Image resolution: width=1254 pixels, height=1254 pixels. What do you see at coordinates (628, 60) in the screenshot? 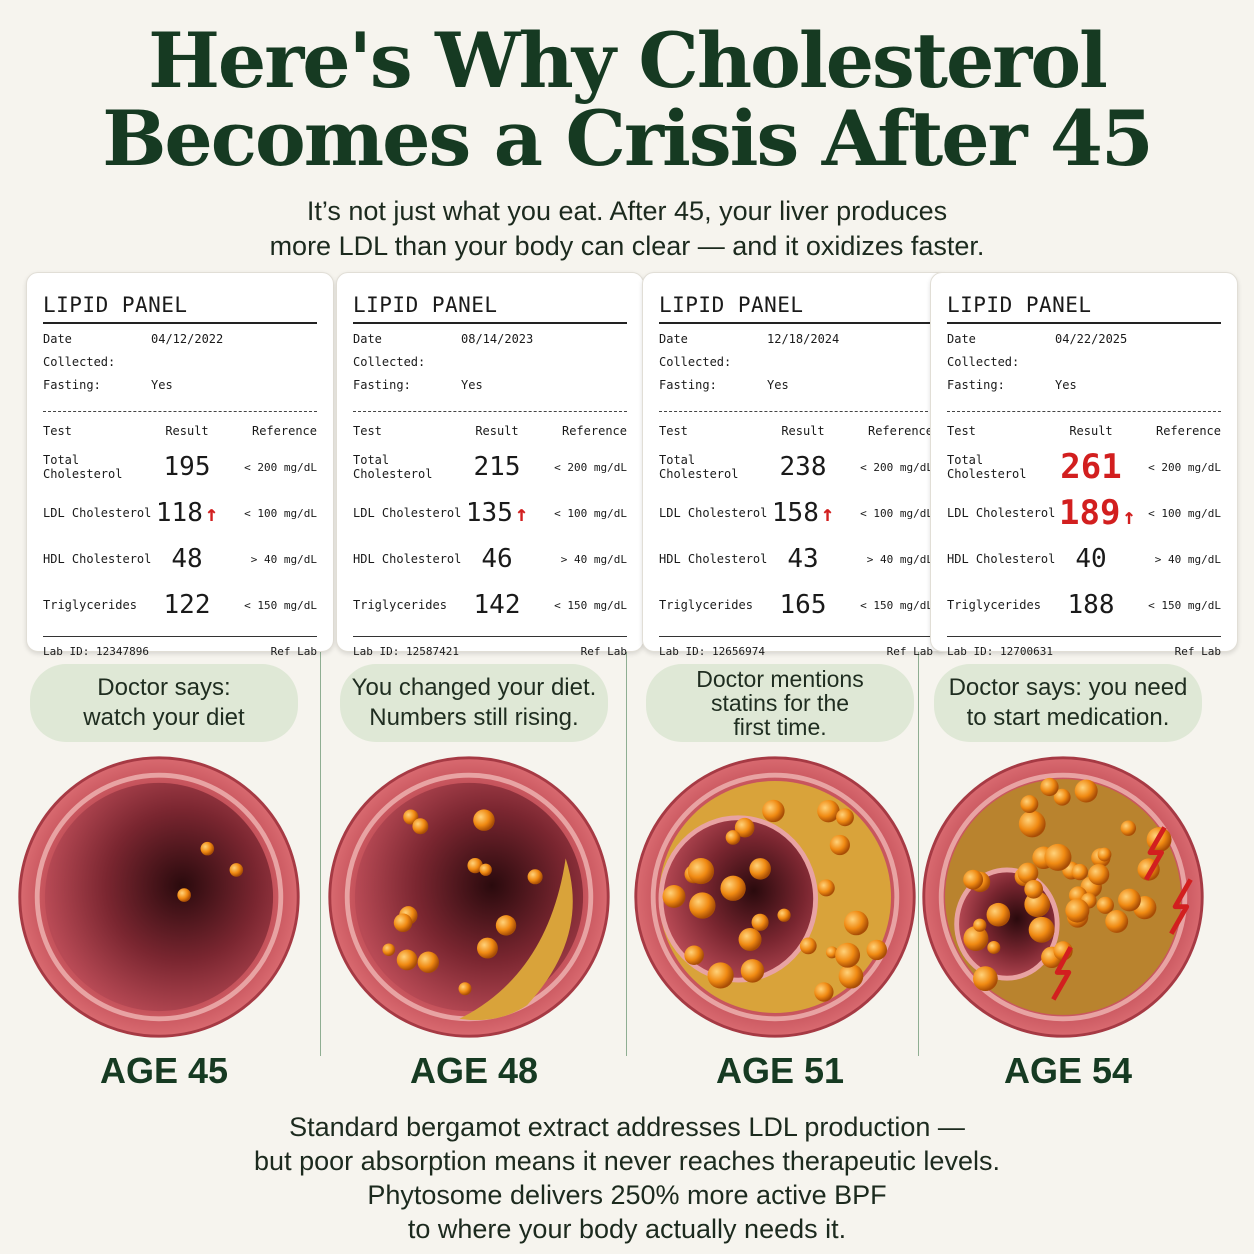
I see `title-line-1: Here's Why Cholesterol` at bounding box center [628, 60].